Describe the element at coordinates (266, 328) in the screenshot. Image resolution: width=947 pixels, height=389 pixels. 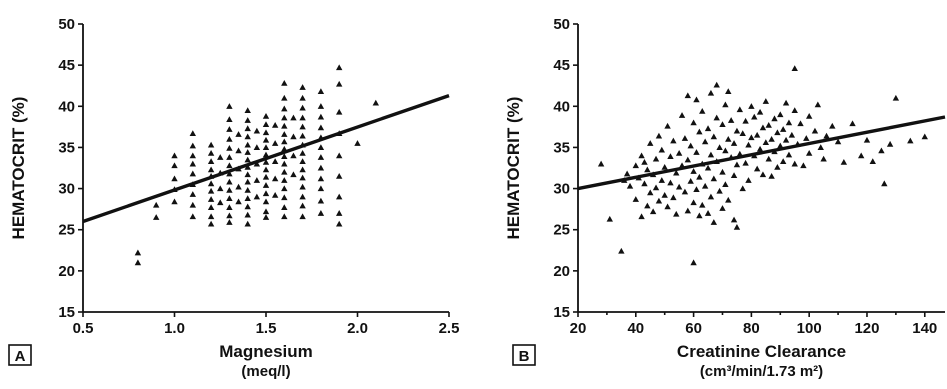
I see `x-tick-label: 1.5` at that location.